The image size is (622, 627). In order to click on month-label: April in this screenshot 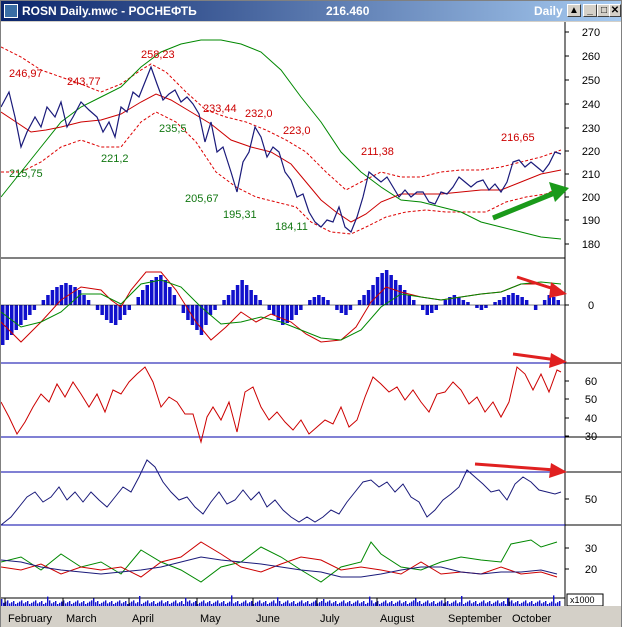, I will do `click(143, 619)`.